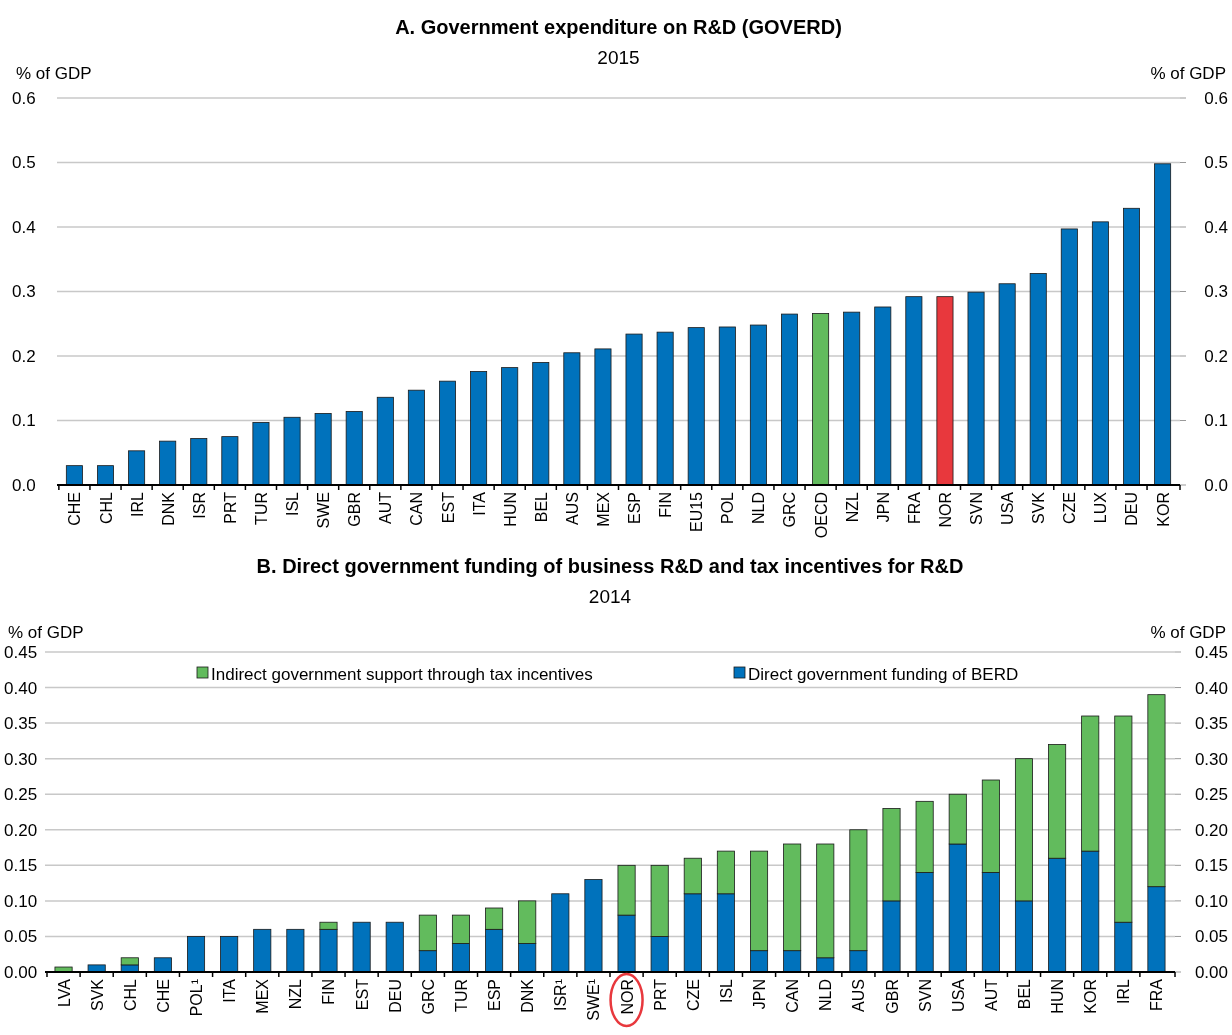  What do you see at coordinates (594, 1000) in the screenshot?
I see `x-tick-label: SWE¹` at bounding box center [594, 1000].